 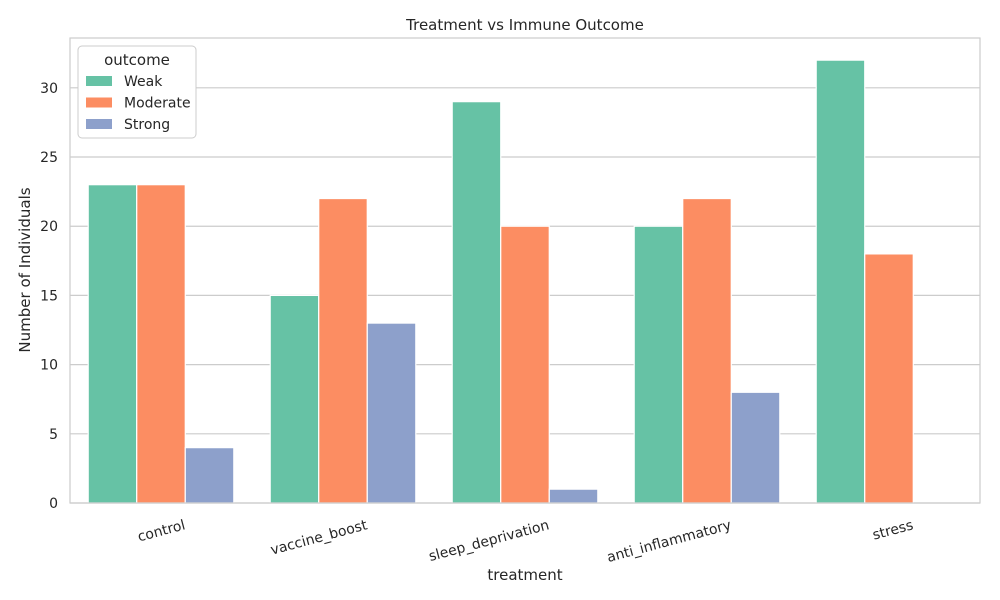 What do you see at coordinates (49, 366) in the screenshot?
I see `y-tick-label: 10` at bounding box center [49, 366].